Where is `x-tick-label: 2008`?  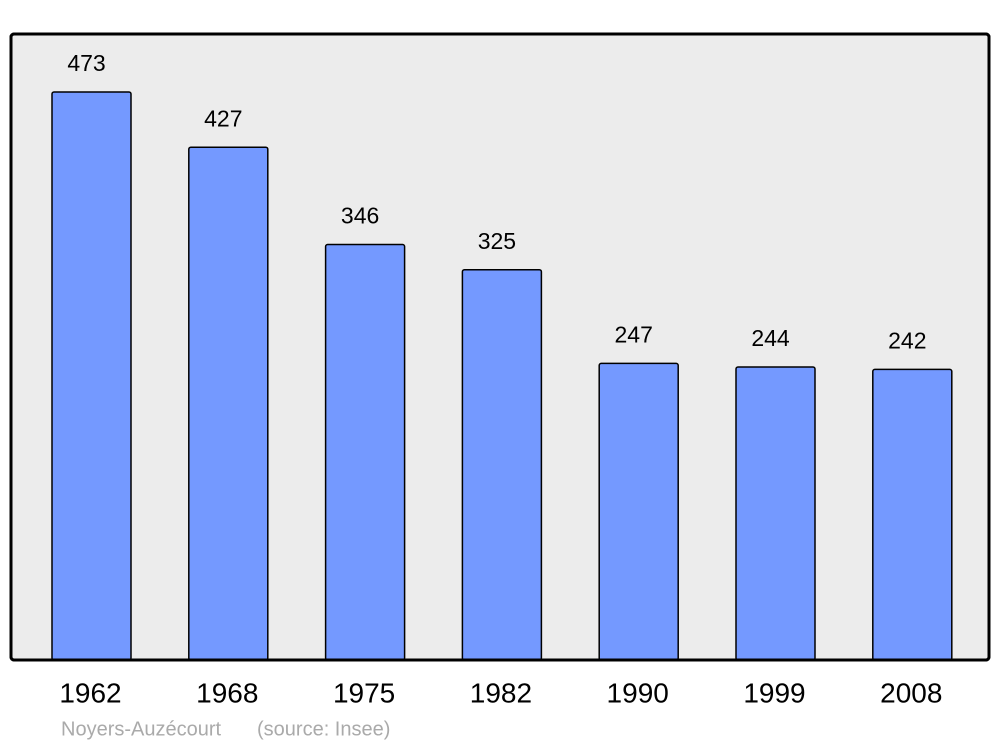
x-tick-label: 2008 is located at coordinates (911, 692).